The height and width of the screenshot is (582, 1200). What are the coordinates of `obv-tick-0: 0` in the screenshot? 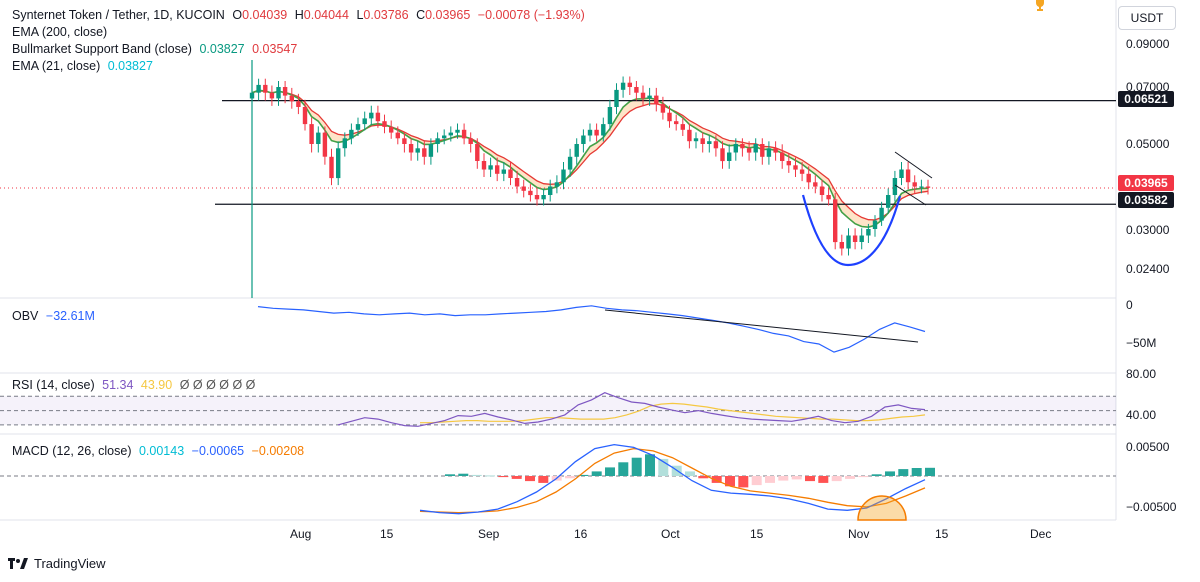 It's located at (1129, 305).